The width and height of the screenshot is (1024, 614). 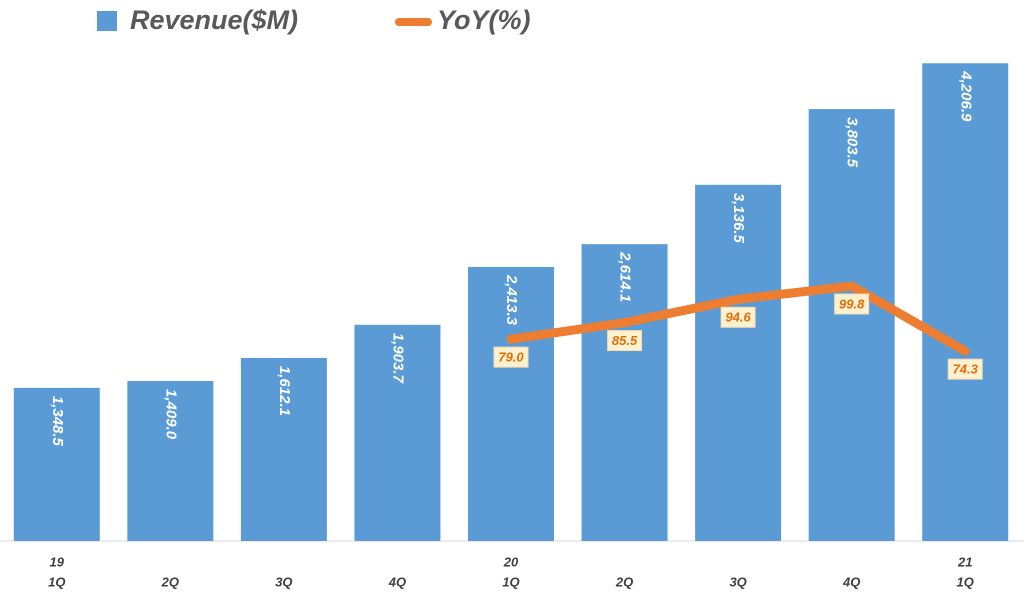 I want to click on line-value-text: 79.0, so click(x=511, y=357).